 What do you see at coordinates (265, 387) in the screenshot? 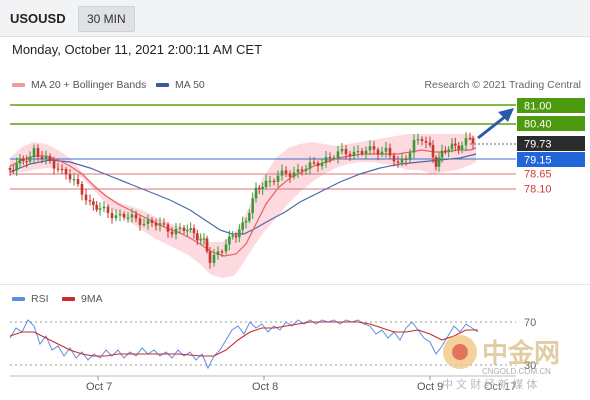
I see `x-label-1: Oct 8` at bounding box center [265, 387].